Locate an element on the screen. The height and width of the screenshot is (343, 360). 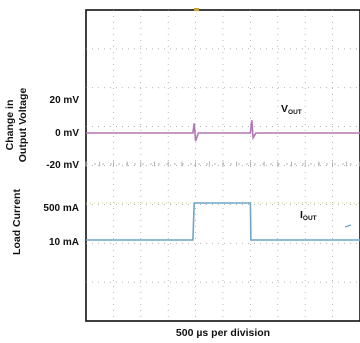
series-label-vout: VOUT is located at coordinates (291, 109).